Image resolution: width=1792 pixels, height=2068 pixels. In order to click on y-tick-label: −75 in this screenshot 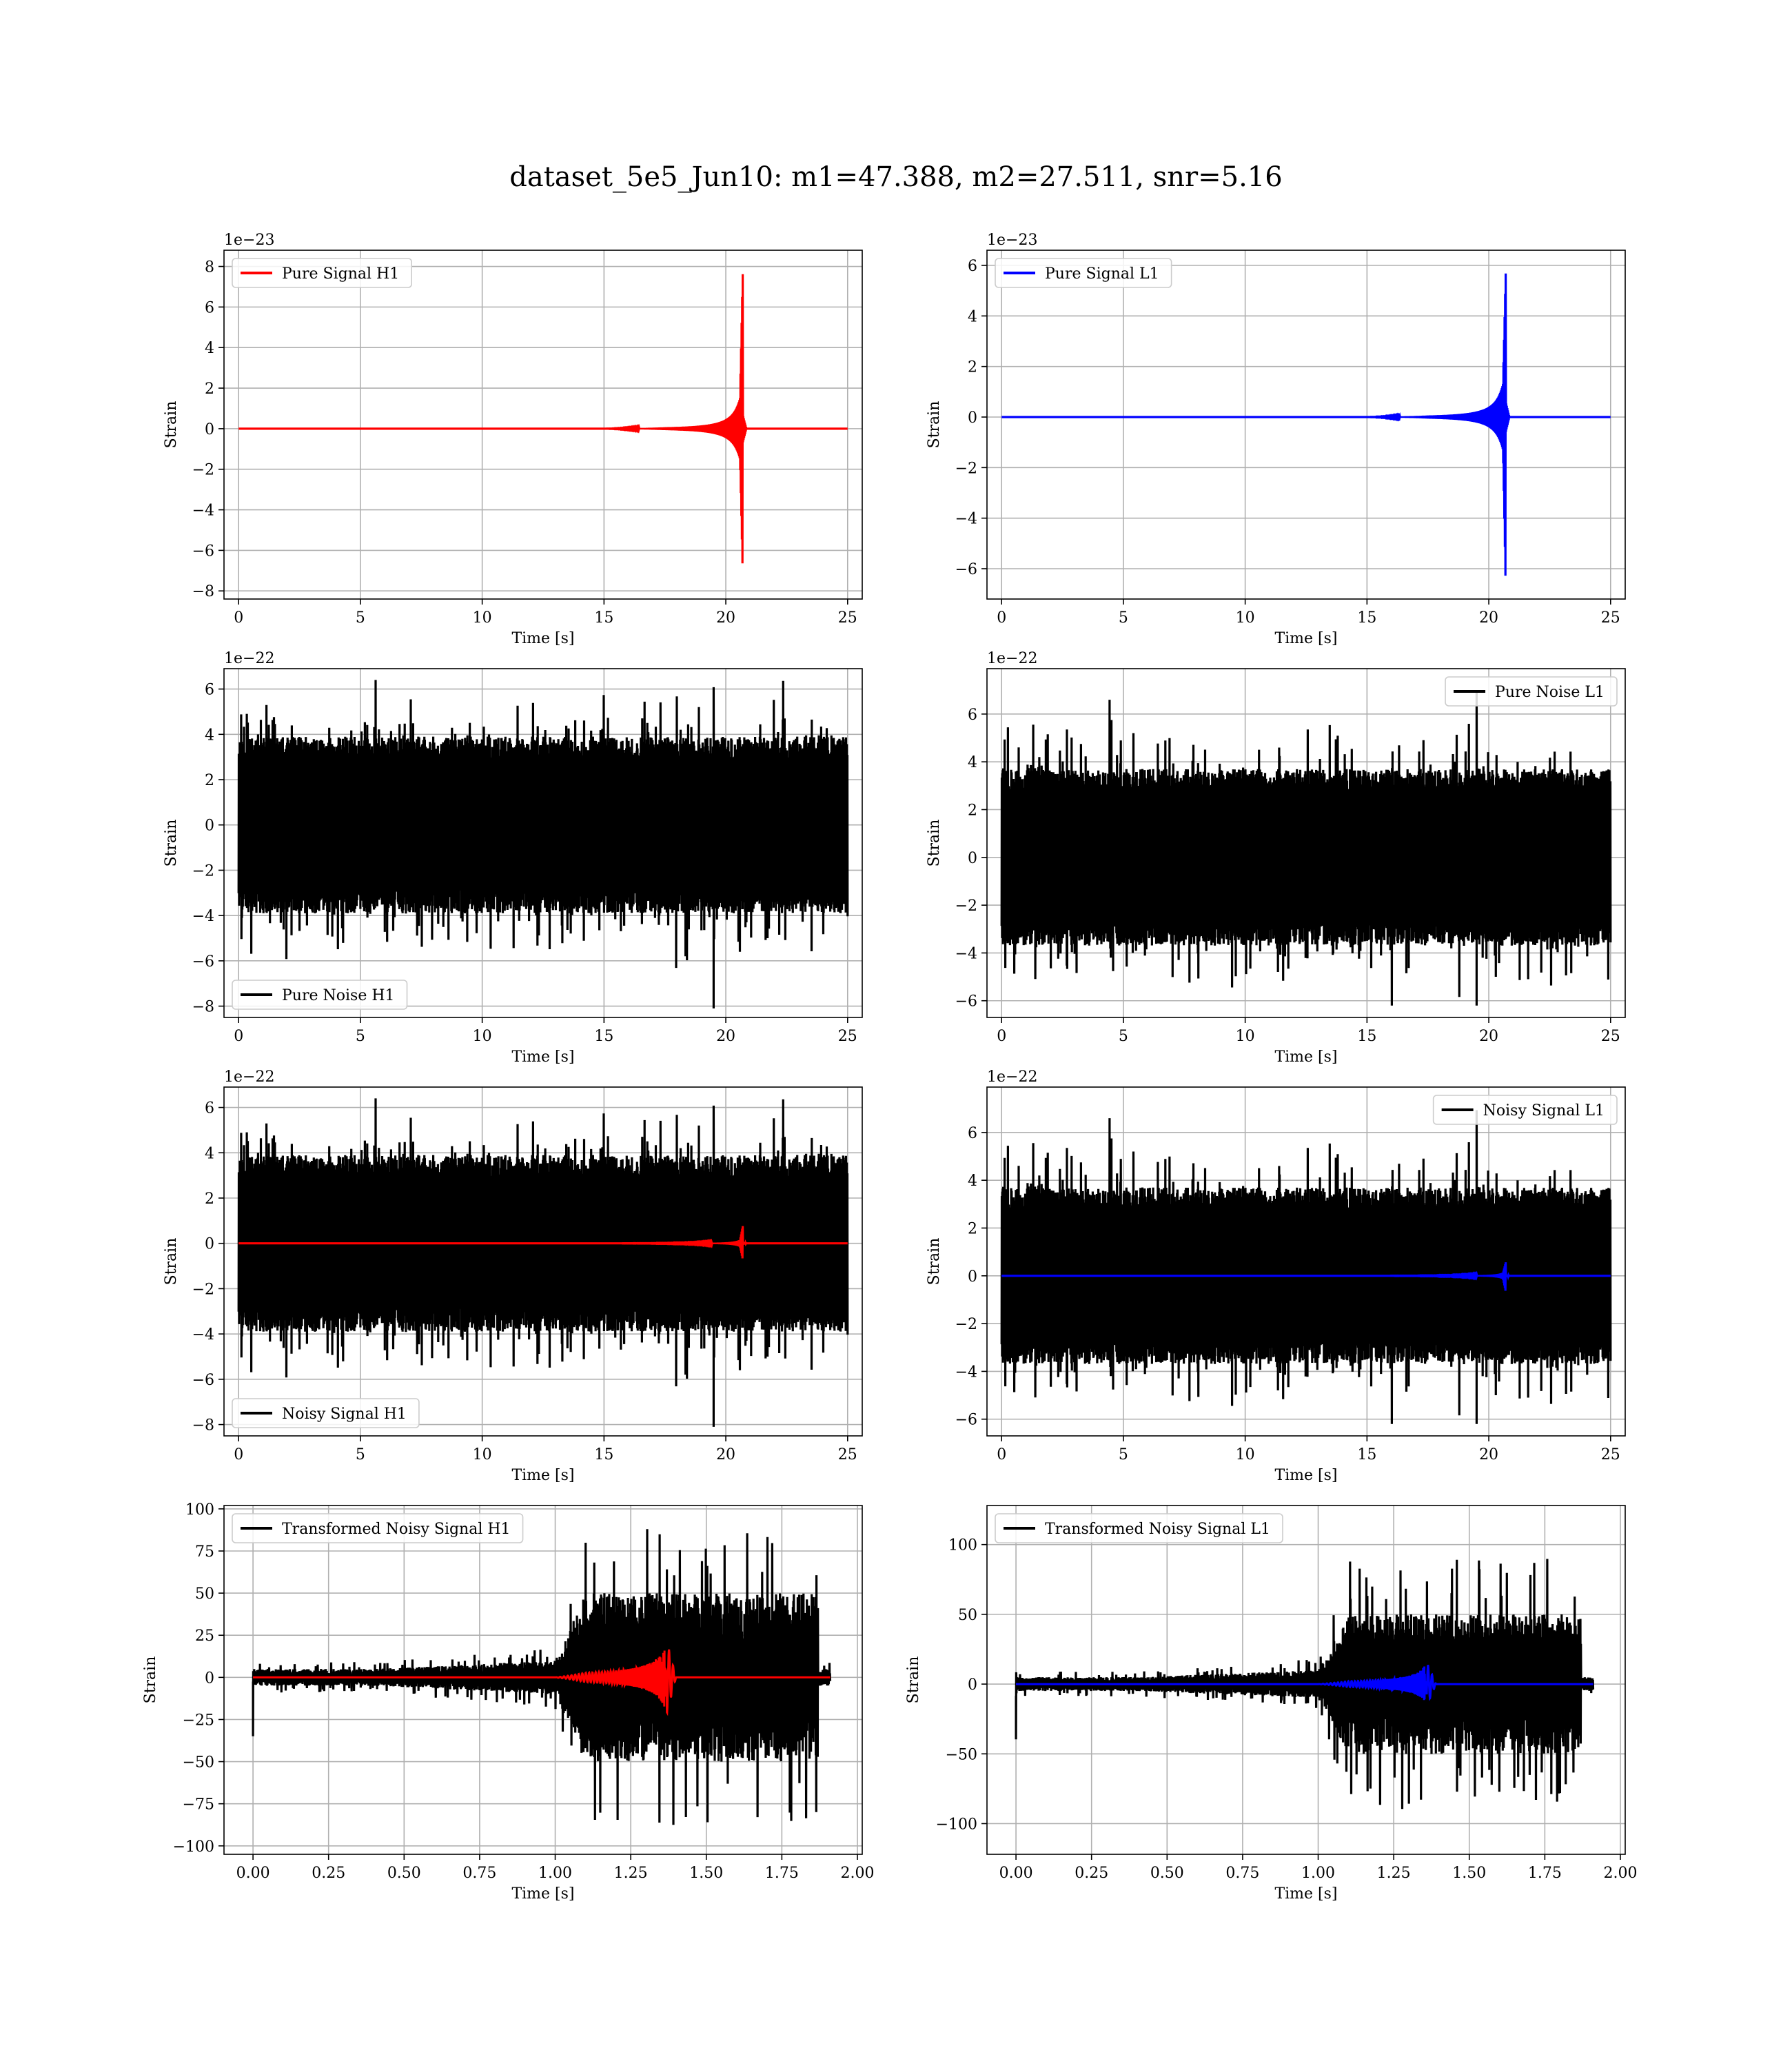, I will do `click(198, 1805)`.